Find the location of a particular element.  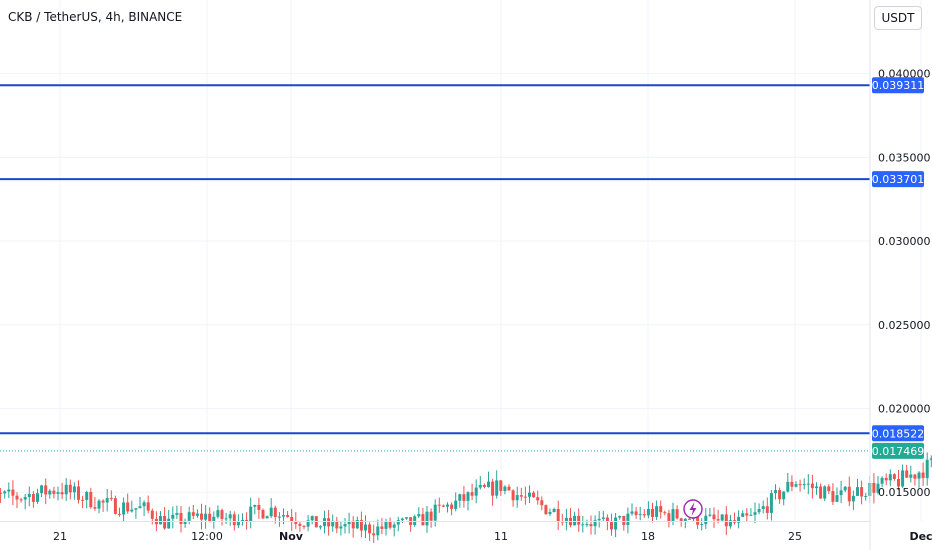

level-badge-label: 0.033701 is located at coordinates (898, 179).